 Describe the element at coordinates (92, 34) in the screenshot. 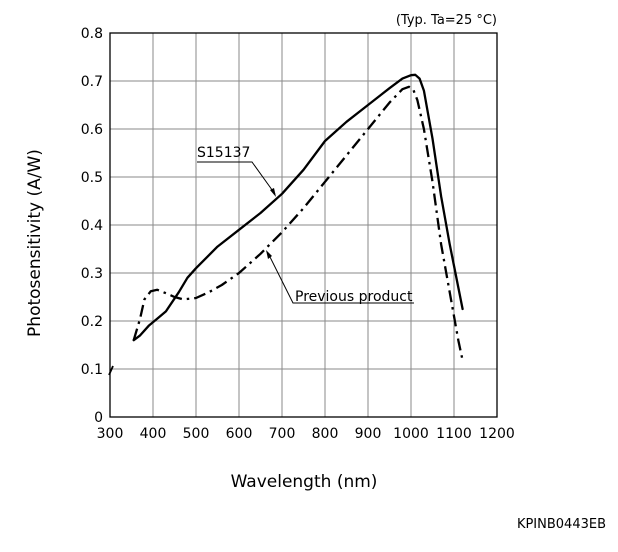

I see `y-tick-label: 0.8` at that location.